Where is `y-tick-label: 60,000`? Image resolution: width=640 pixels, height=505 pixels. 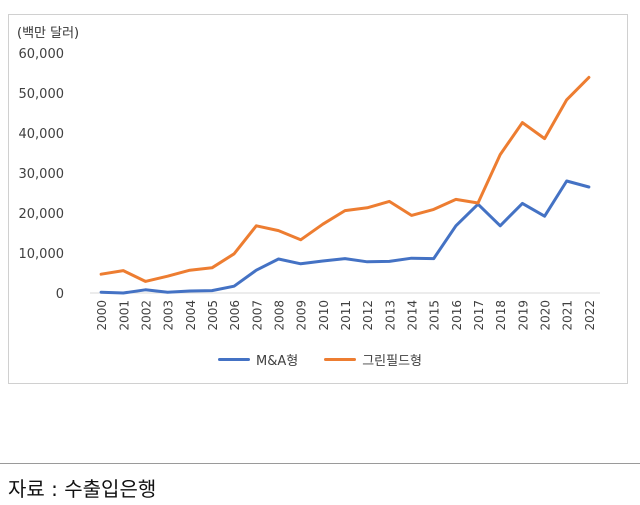
y-tick-label: 60,000 is located at coordinates (42, 54).